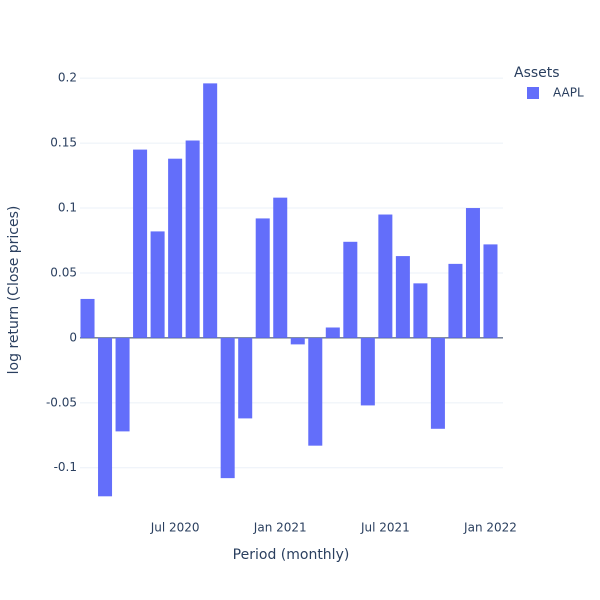  I want to click on x-tick-label: Jul 2021, so click(385, 528).